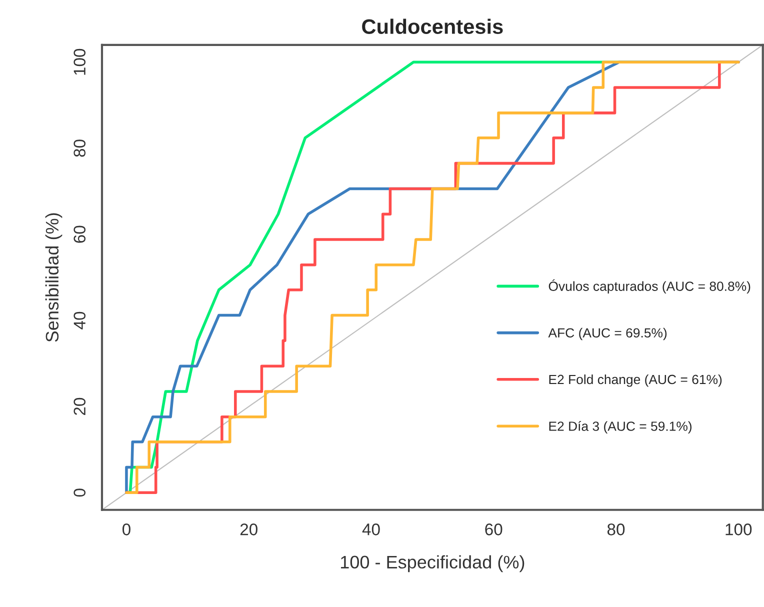 Image resolution: width=764 pixels, height=607 pixels. I want to click on chart-title: Culdocentesis, so click(432, 26).